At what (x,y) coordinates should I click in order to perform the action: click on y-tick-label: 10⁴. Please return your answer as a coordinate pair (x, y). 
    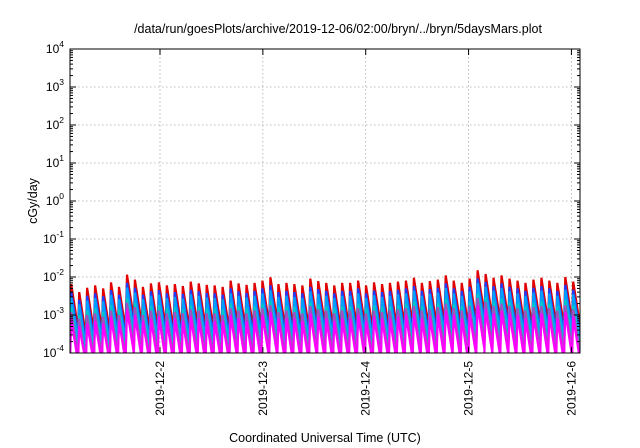
    Looking at the image, I should click on (55, 47).